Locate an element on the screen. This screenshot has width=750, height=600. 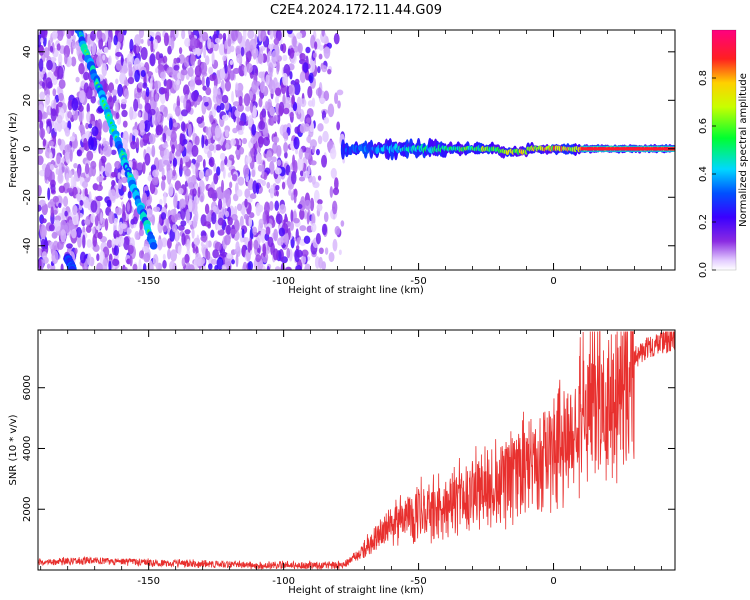
colorbar-tick-label: 0.4 is located at coordinates (703, 174).